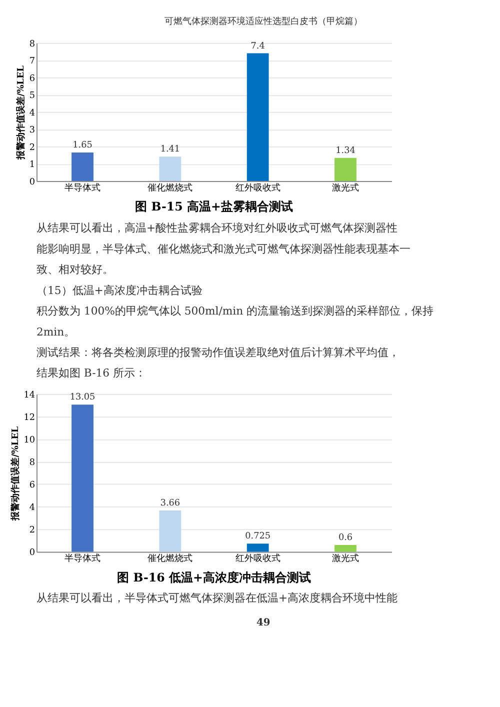 The image size is (500, 707). What do you see at coordinates (75, 269) in the screenshot?
I see `text: 致、相对较好。` at bounding box center [75, 269].